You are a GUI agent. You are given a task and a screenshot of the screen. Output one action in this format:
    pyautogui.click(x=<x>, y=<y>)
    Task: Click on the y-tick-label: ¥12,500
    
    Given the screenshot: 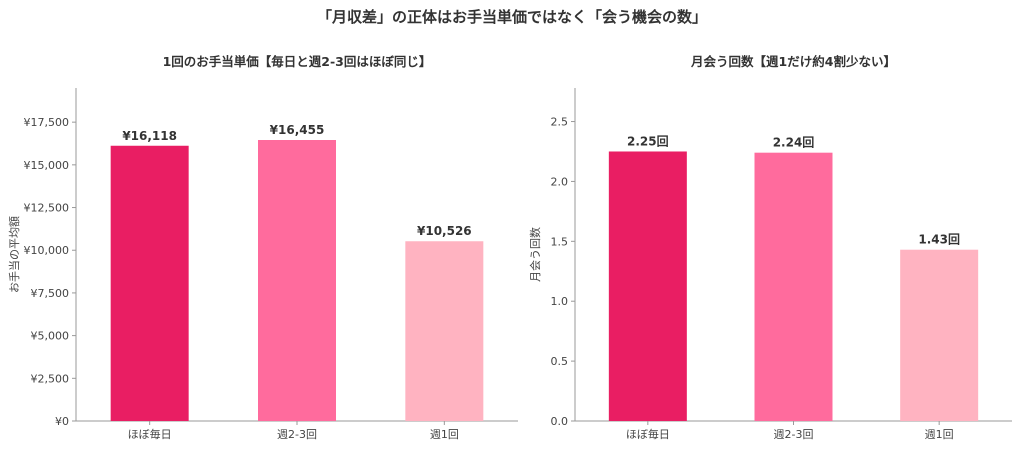 What is the action you would take?
    pyautogui.click(x=47, y=208)
    